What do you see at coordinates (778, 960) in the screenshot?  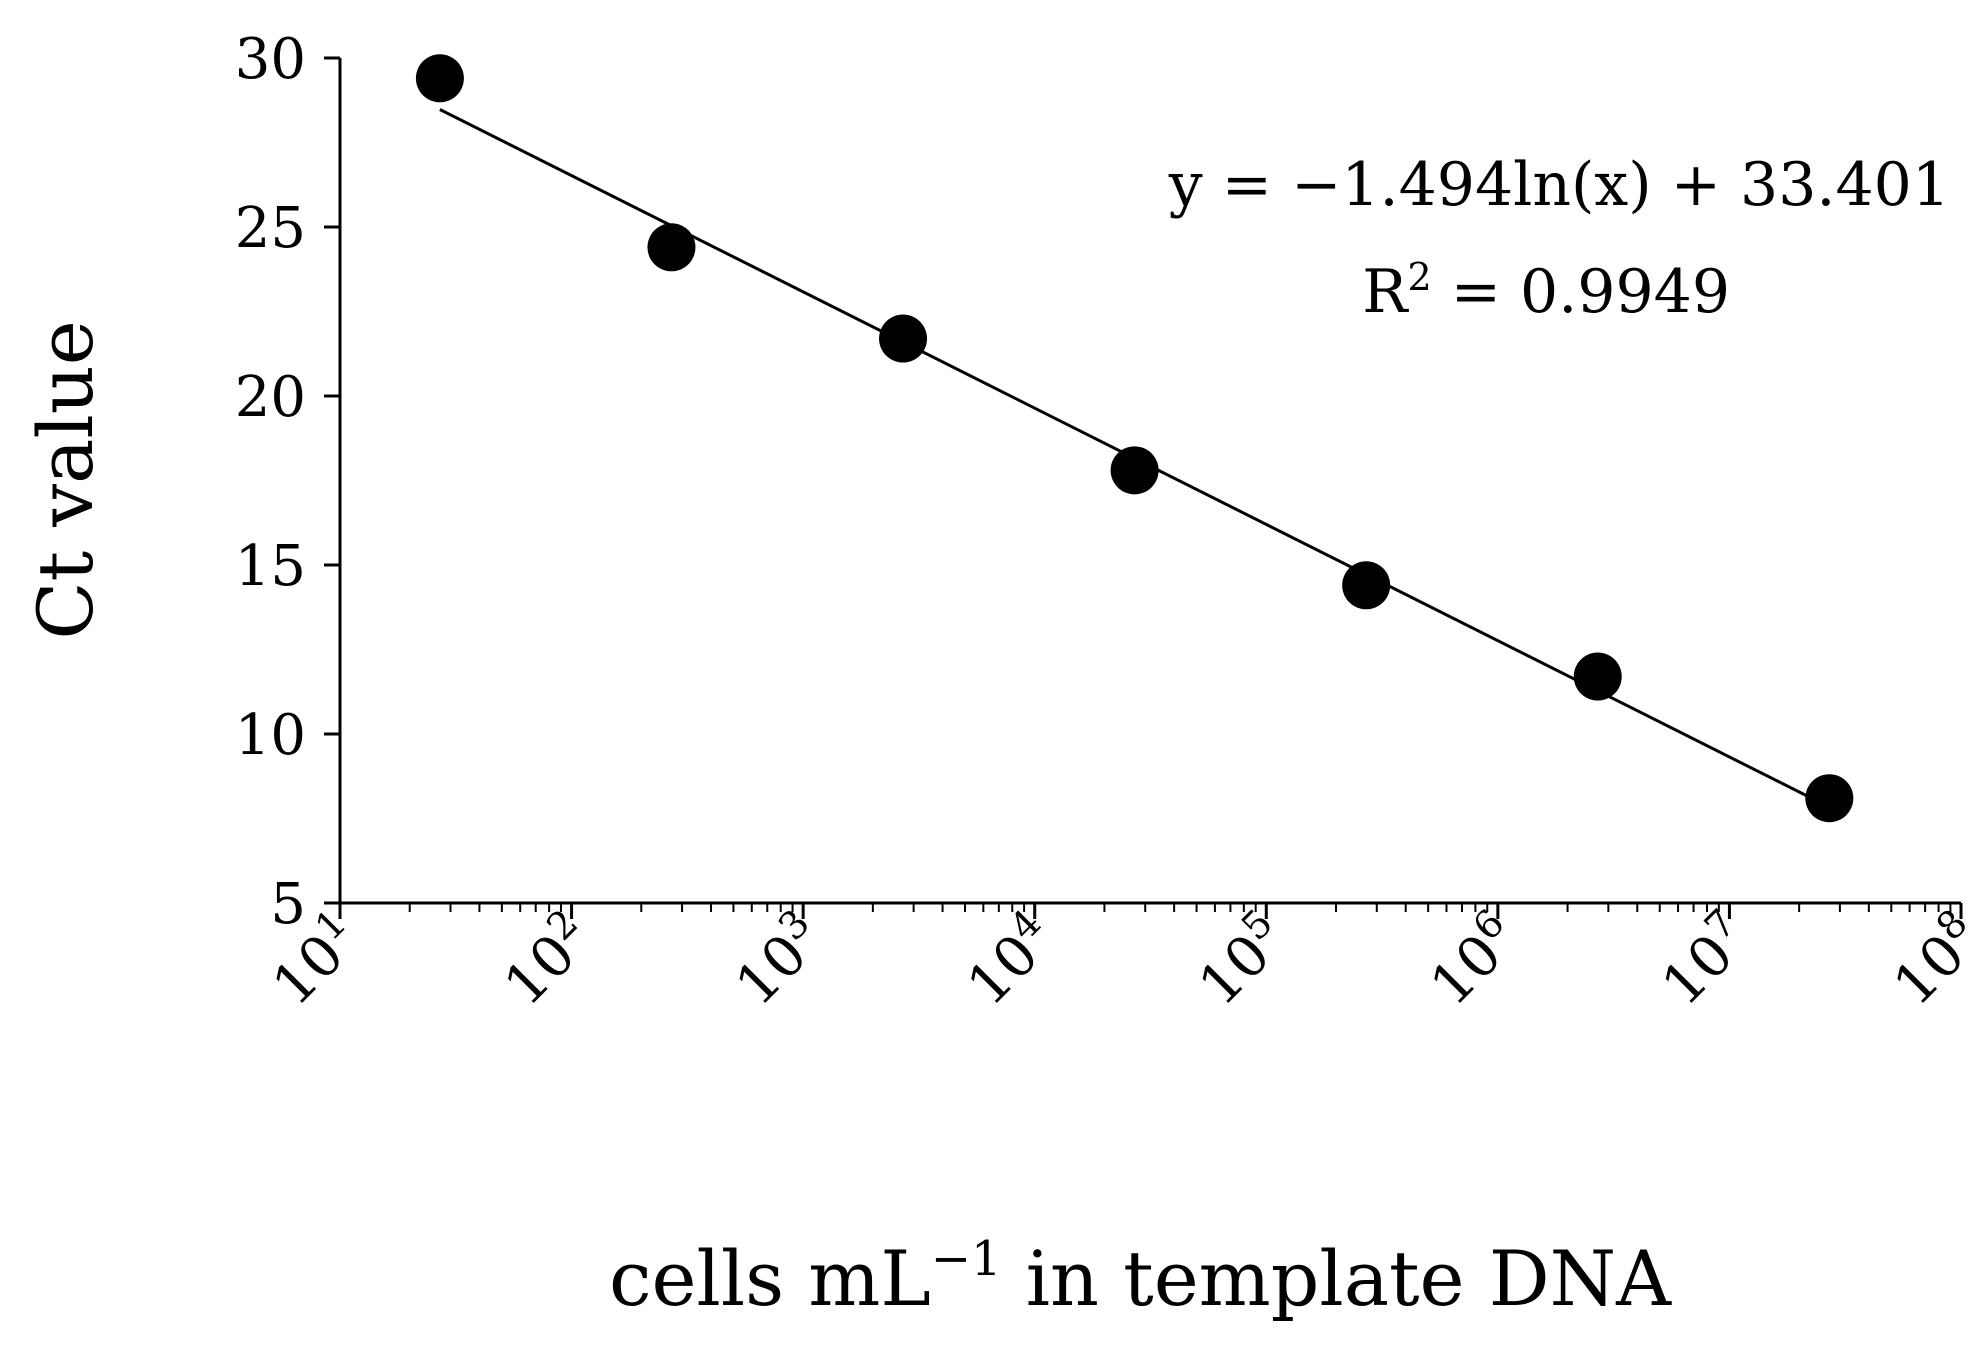 I see `x-tick-label: 10³` at bounding box center [778, 960].